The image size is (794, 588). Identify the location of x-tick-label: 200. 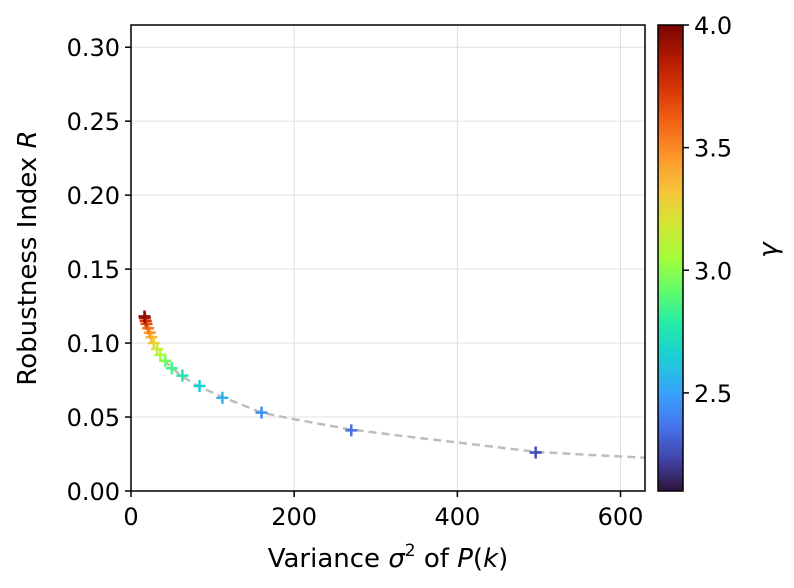
(294, 517).